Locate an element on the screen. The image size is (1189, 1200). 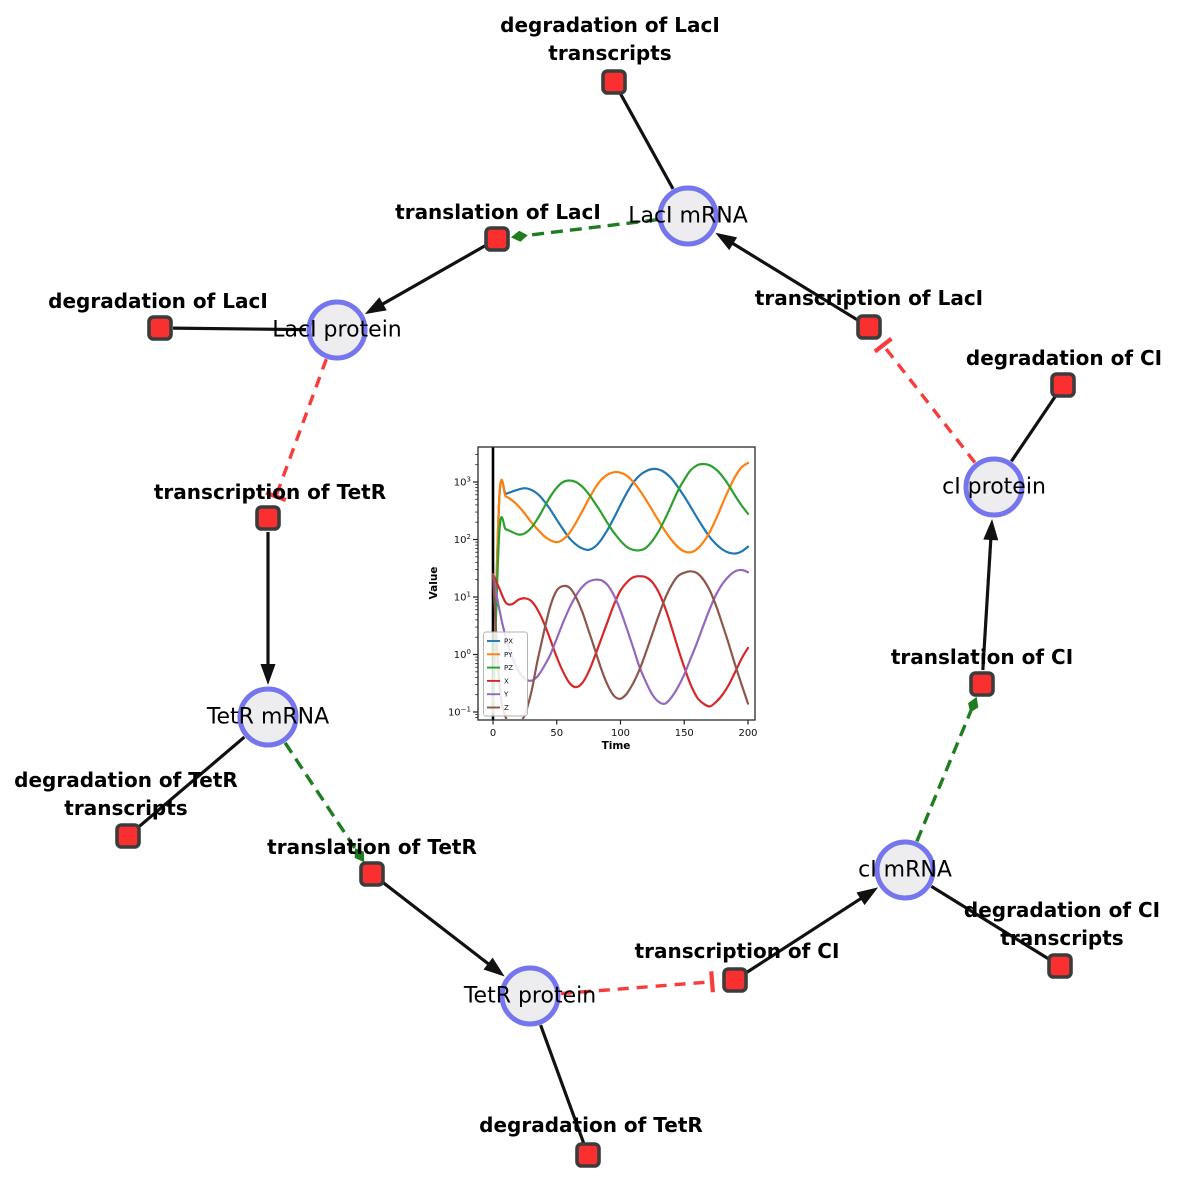
reaction-node-deg-ci is located at coordinates (1063, 385).